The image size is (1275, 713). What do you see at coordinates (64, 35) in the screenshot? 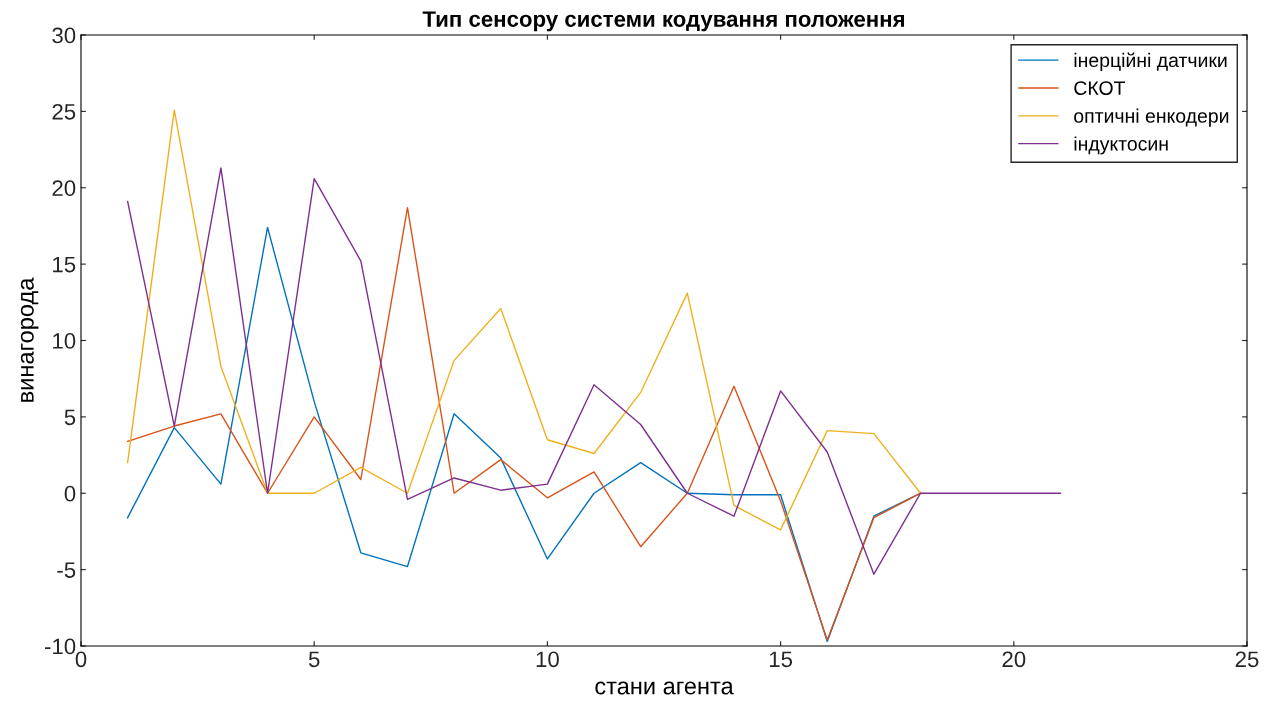
I see `y-tick-label: 30` at bounding box center [64, 35].